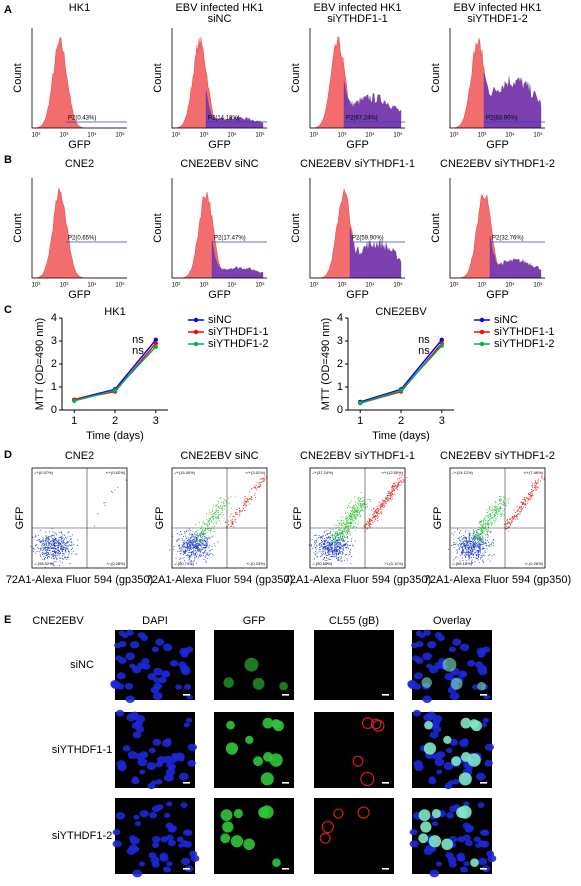 Image resolution: width=581 pixels, height=886 pixels. What do you see at coordinates (375, 253) in the screenshot?
I see `histogram-gated` at bounding box center [375, 253].